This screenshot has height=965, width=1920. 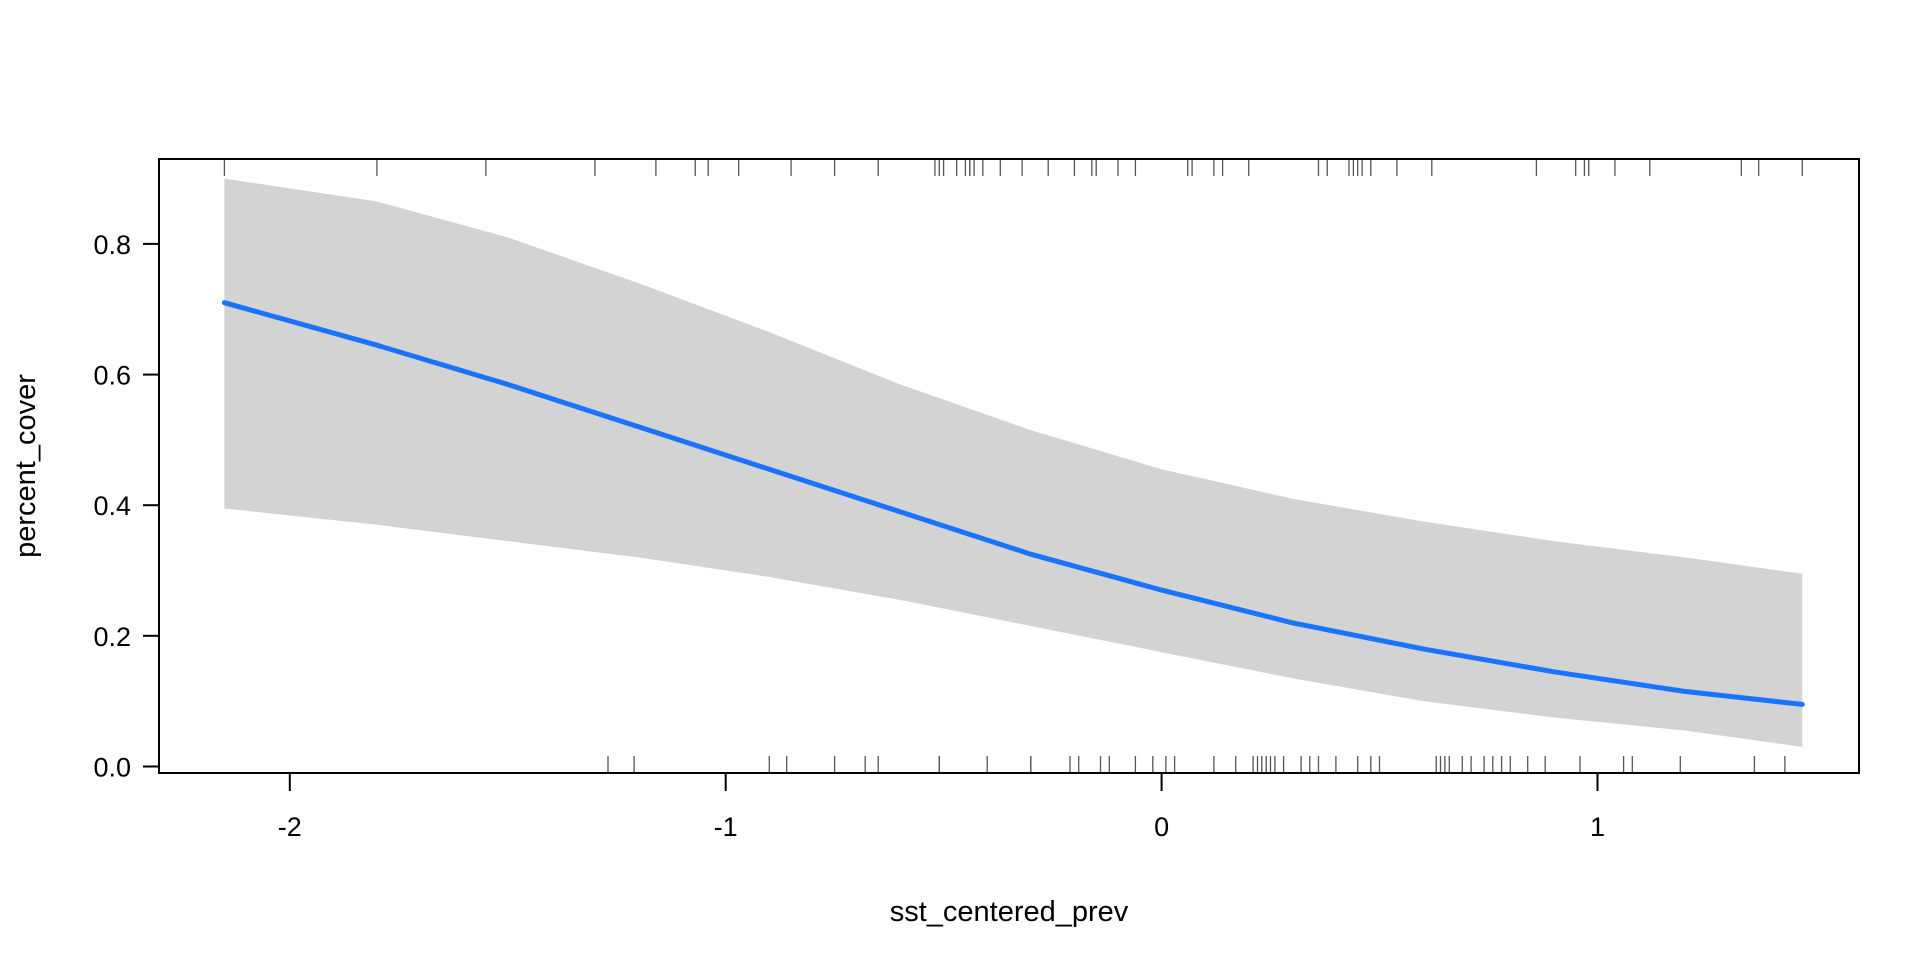 I want to click on y-tick-label: 0.6, so click(x=112, y=376).